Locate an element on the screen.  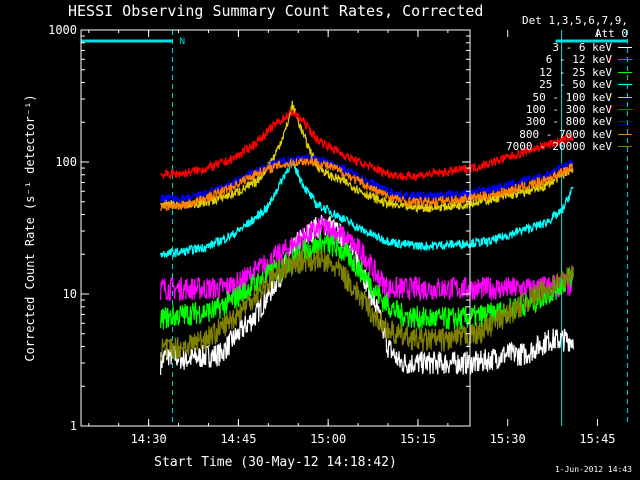
x-axis-label: Start Time (30-May-12 14:18:42) is located at coordinates (275, 462).